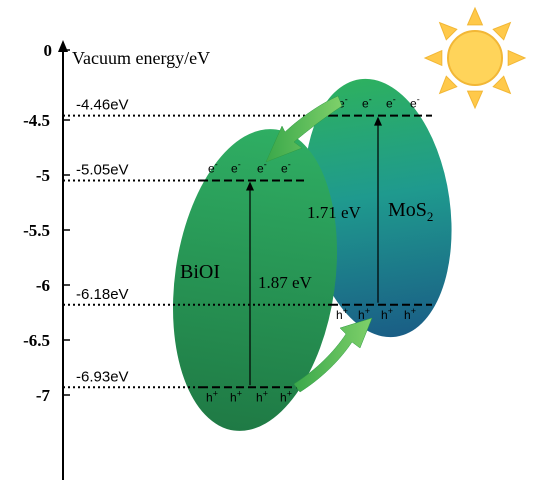 The height and width of the screenshot is (480, 535). I want to click on electron-transfer-arrow, so click(304, 129).